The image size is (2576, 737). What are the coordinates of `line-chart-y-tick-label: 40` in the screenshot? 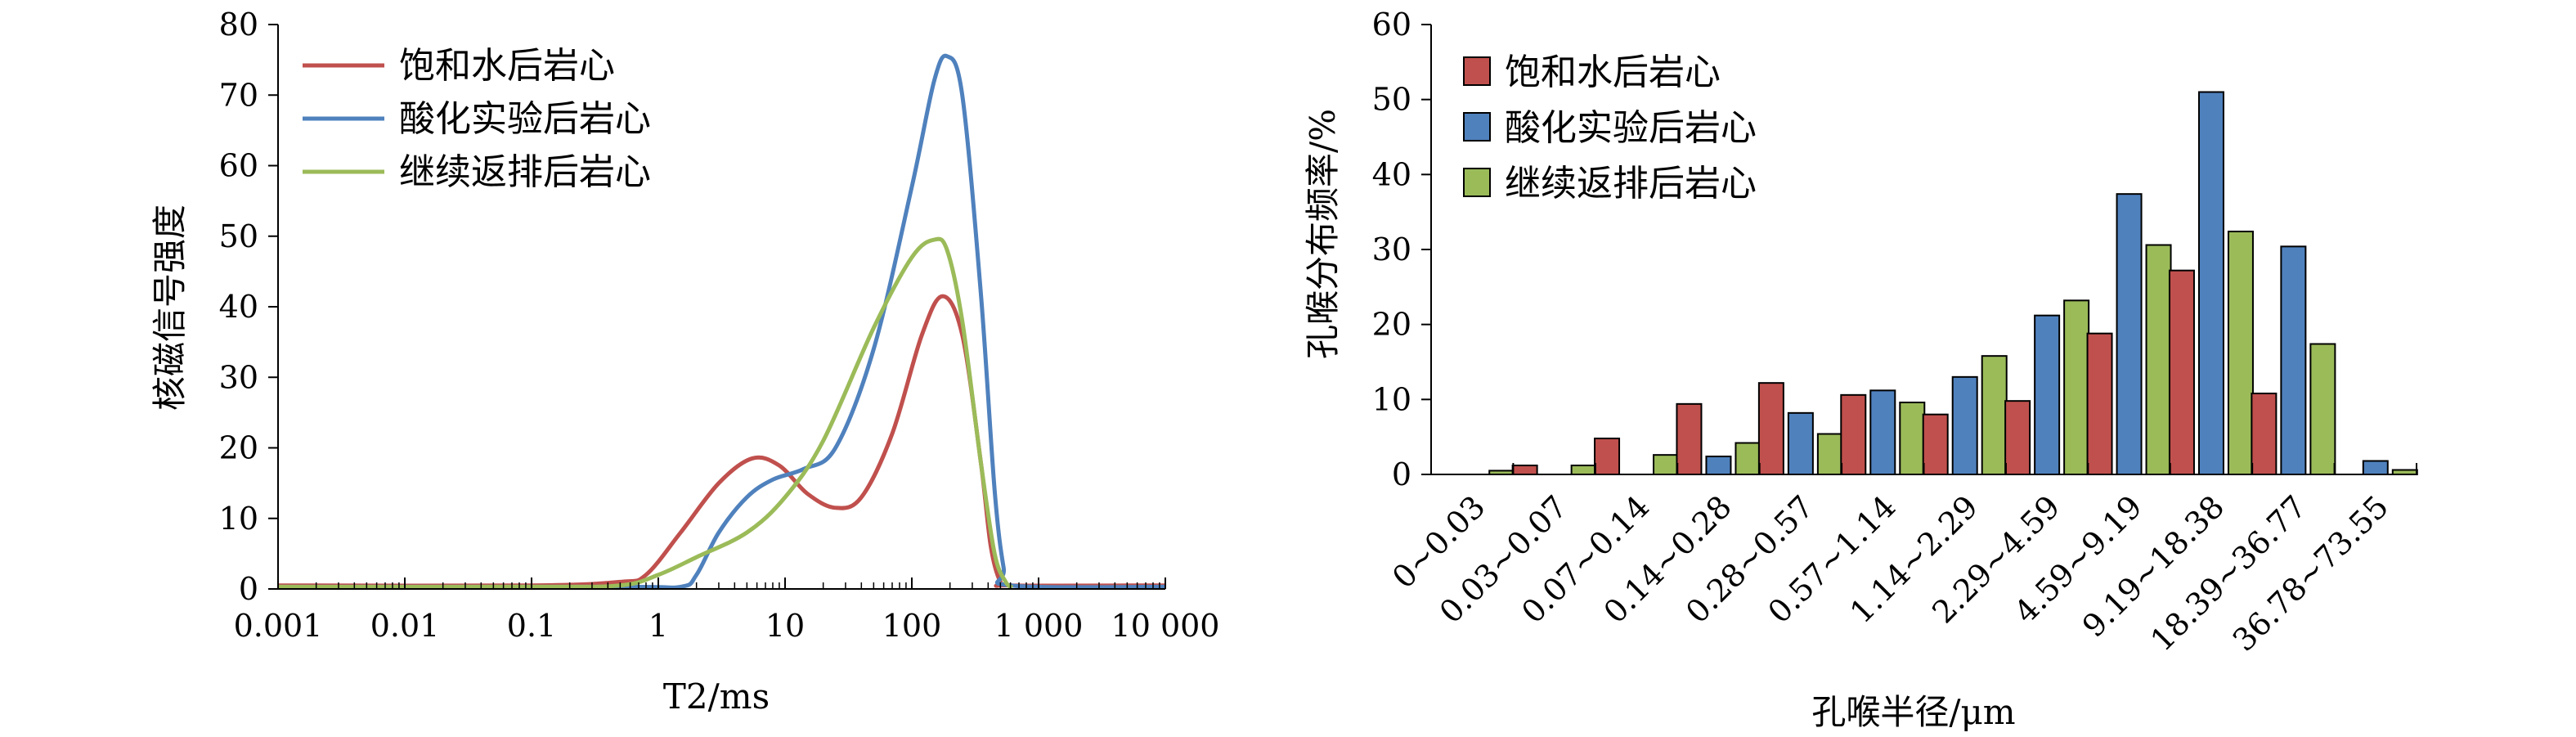 It's located at (239, 307).